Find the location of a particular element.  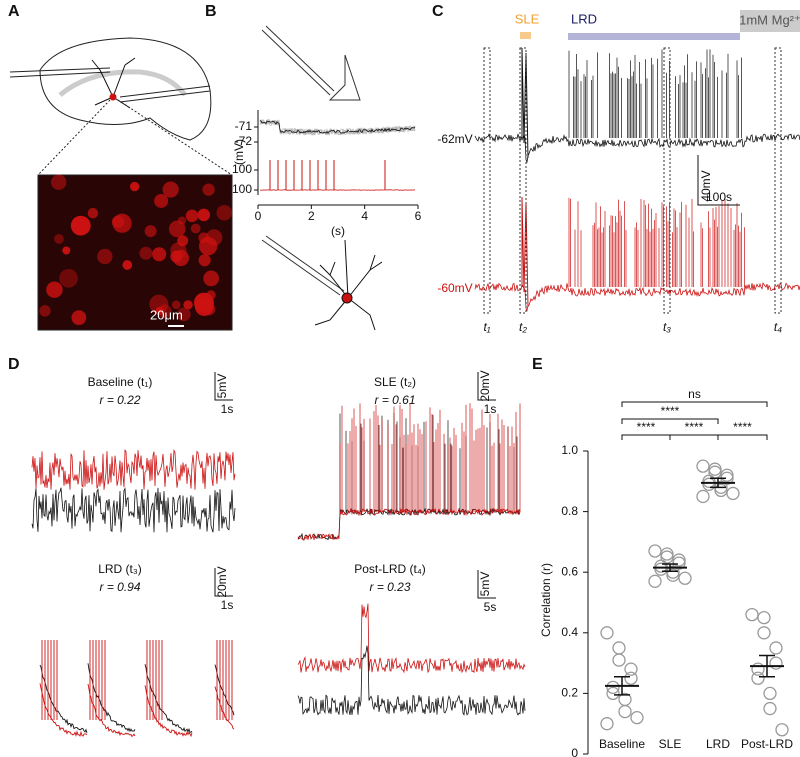

x-axis-label: (s) is located at coordinates (338, 231).